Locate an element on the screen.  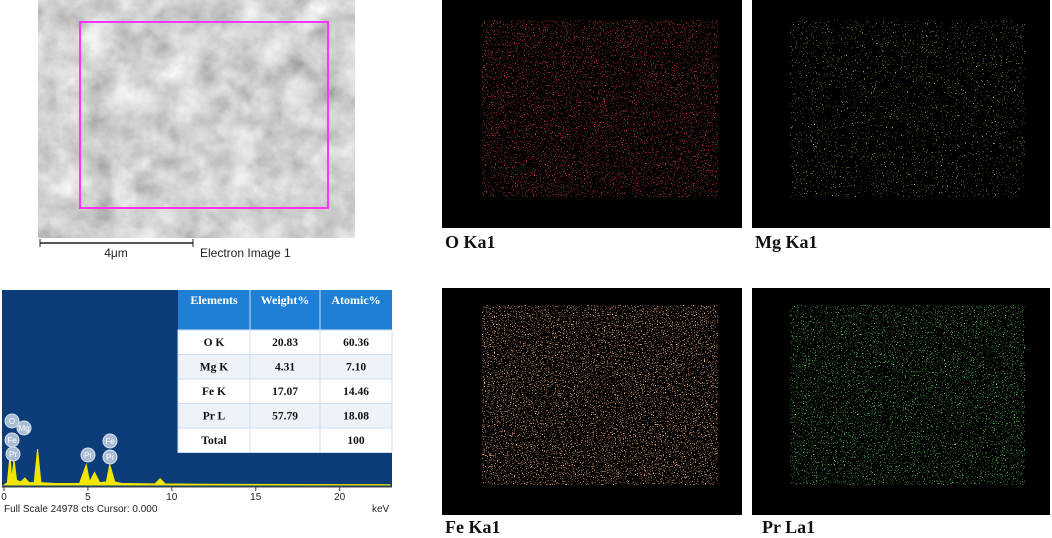
spectrum-area is located at coordinates (196, 467).